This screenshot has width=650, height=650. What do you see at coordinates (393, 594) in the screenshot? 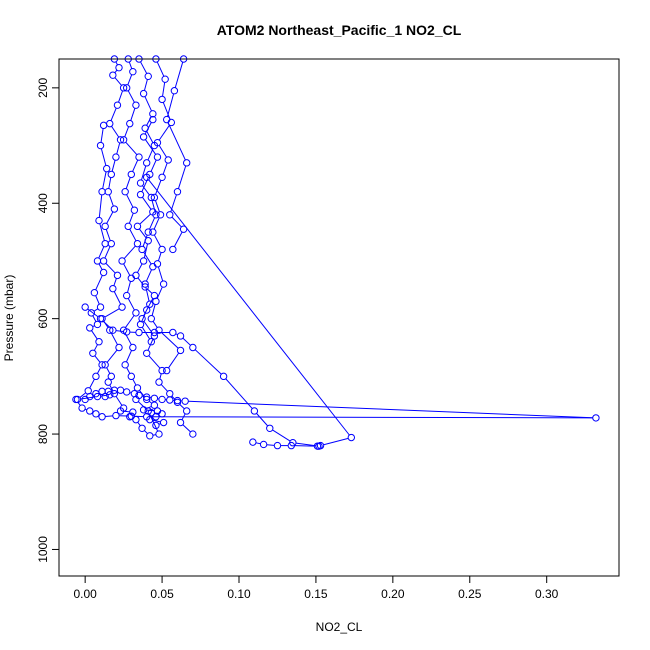
I see `x-tick-label: 0.20` at bounding box center [393, 594].